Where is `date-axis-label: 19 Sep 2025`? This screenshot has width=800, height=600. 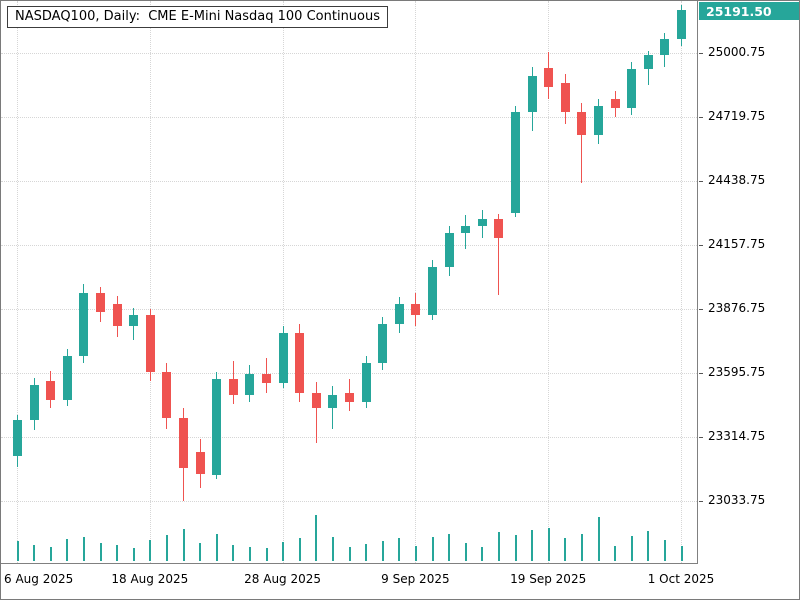
date-axis-label: 19 Sep 2025 is located at coordinates (548, 579).